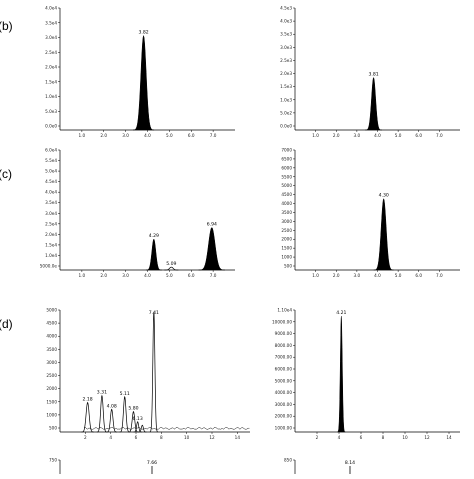 Image resolution: width=474 pixels, height=479 pixels. What do you see at coordinates (384, 196) in the screenshot?
I see `peak-label: 4.30` at bounding box center [384, 196].